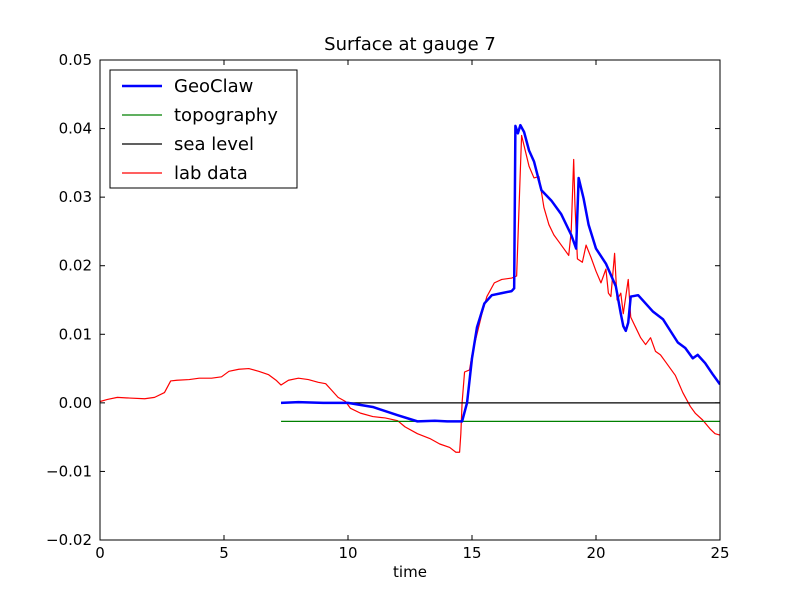  Describe the element at coordinates (471, 553) in the screenshot. I see `x-tick-label: 15` at that location.